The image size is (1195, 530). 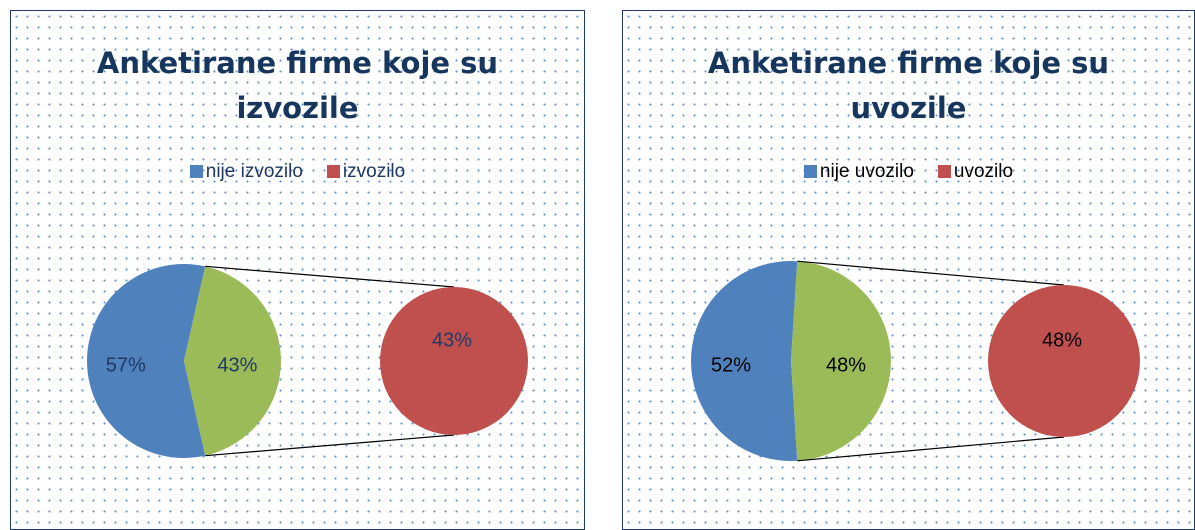 What do you see at coordinates (908, 85) in the screenshot?
I see `chart-title: Anketirane firme koje su uvozile` at bounding box center [908, 85].